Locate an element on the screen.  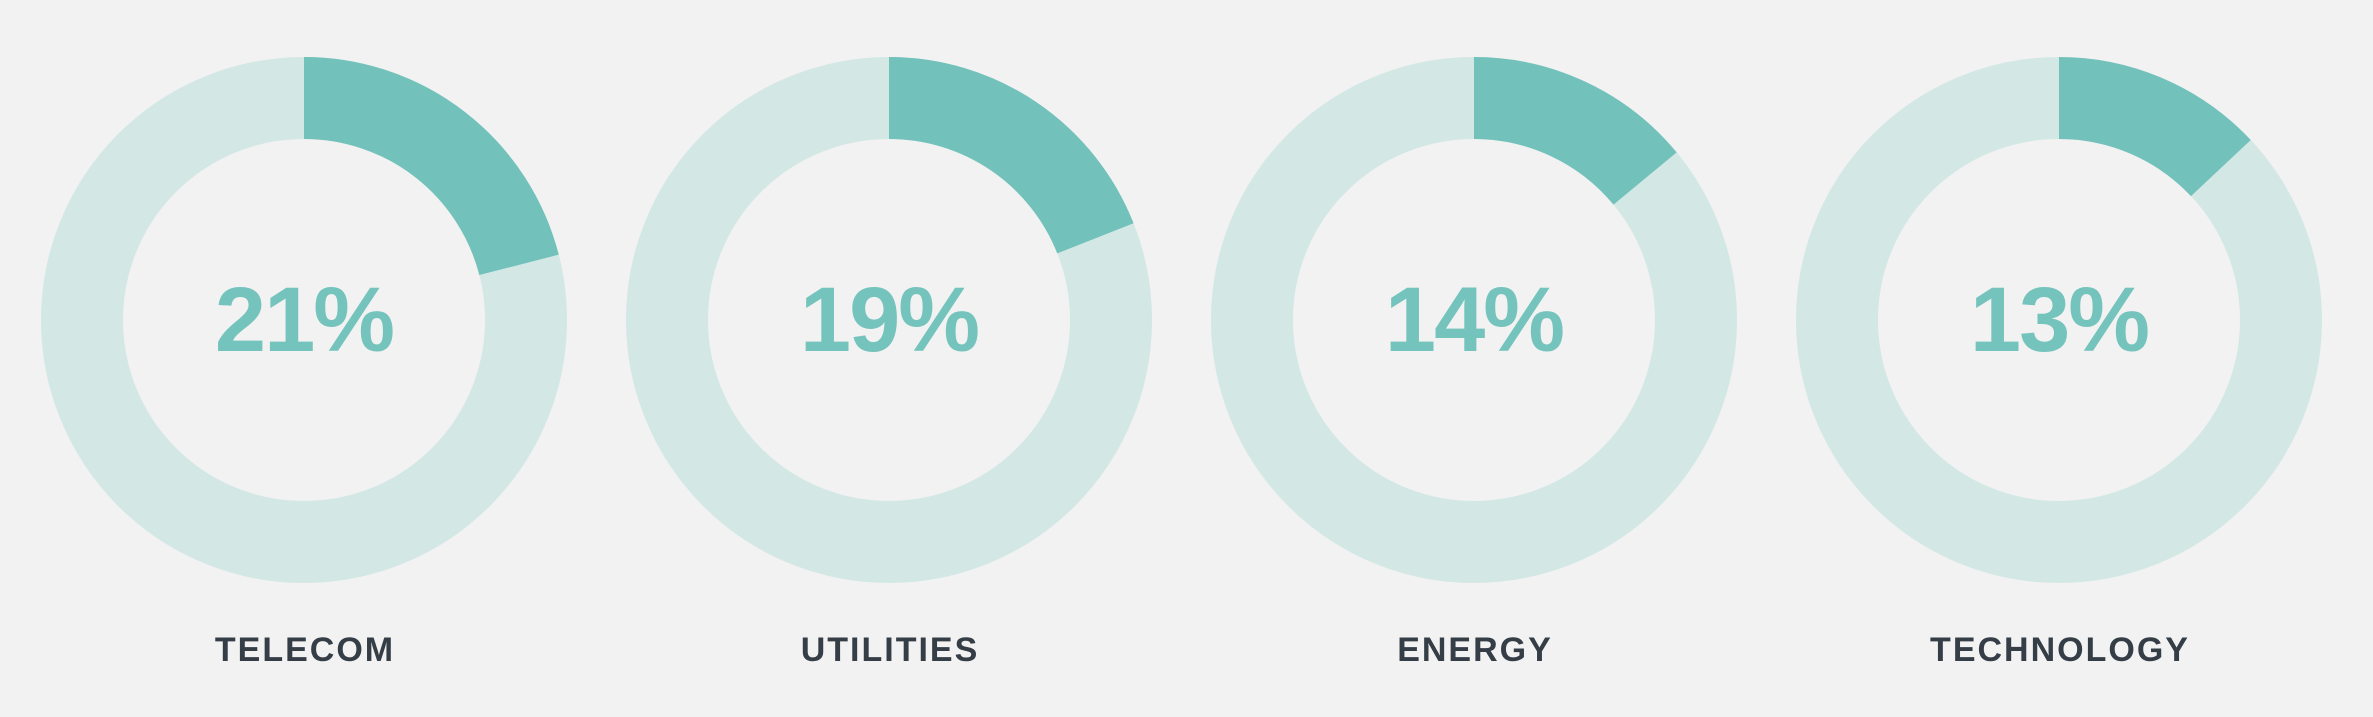
donut-category-label: UTILITIES is located at coordinates (890, 650).